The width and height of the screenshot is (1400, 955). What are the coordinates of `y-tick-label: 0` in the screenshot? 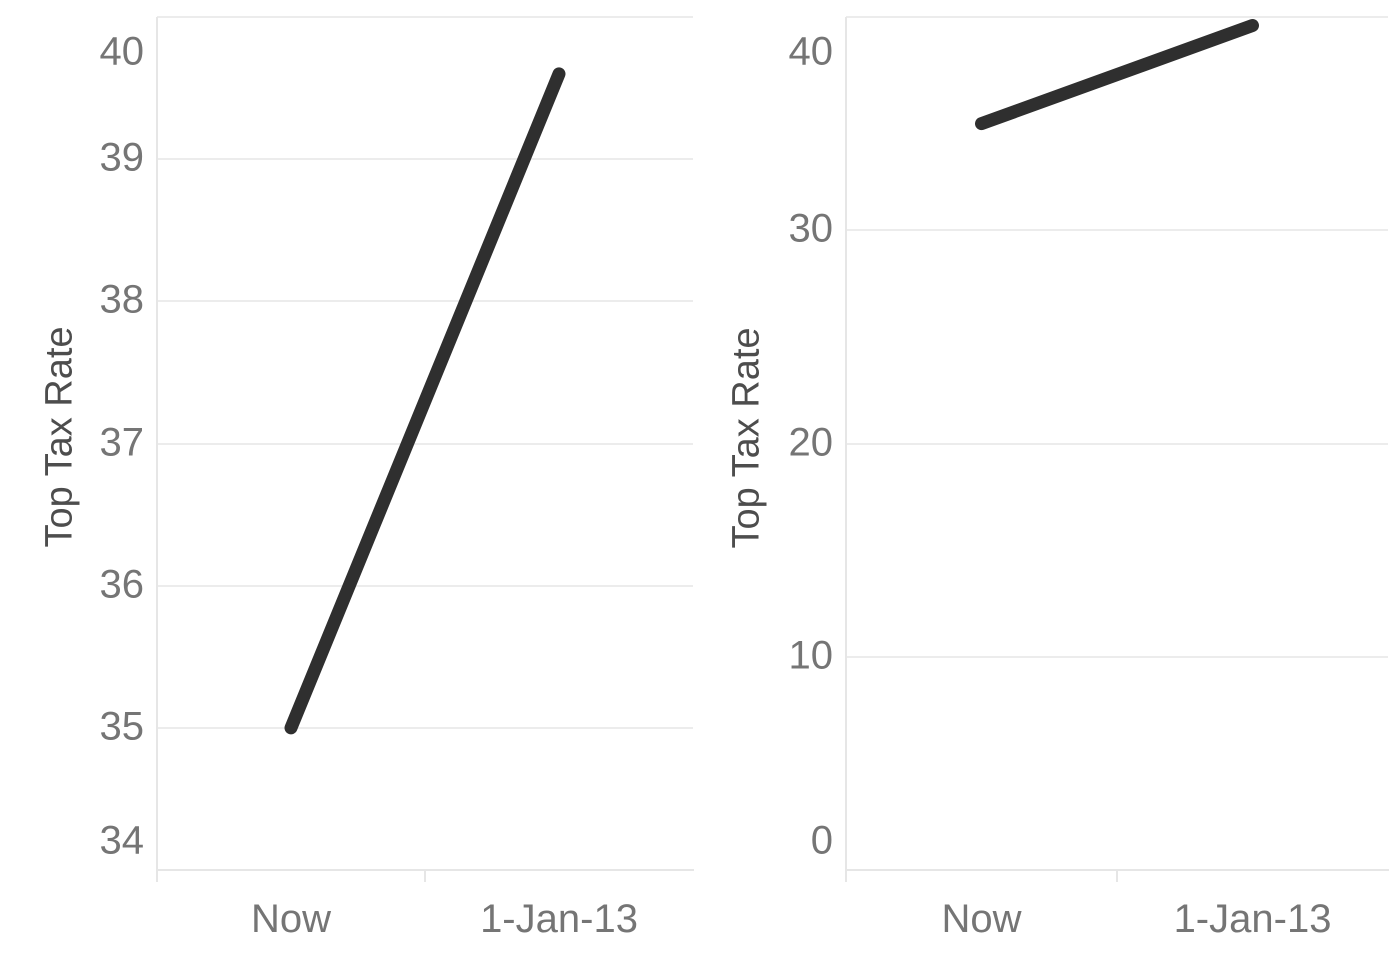 It's located at (821, 840).